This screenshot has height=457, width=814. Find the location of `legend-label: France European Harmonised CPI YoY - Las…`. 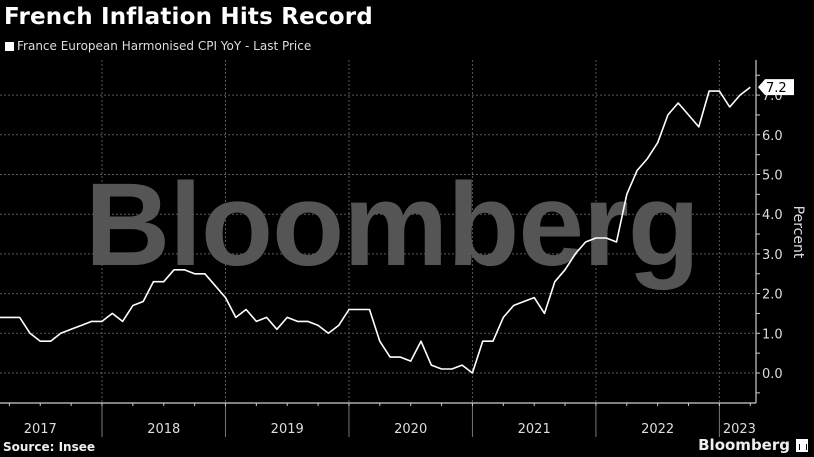

legend-label: France European Harmonised CPI YoY - Las… is located at coordinates (164, 46).